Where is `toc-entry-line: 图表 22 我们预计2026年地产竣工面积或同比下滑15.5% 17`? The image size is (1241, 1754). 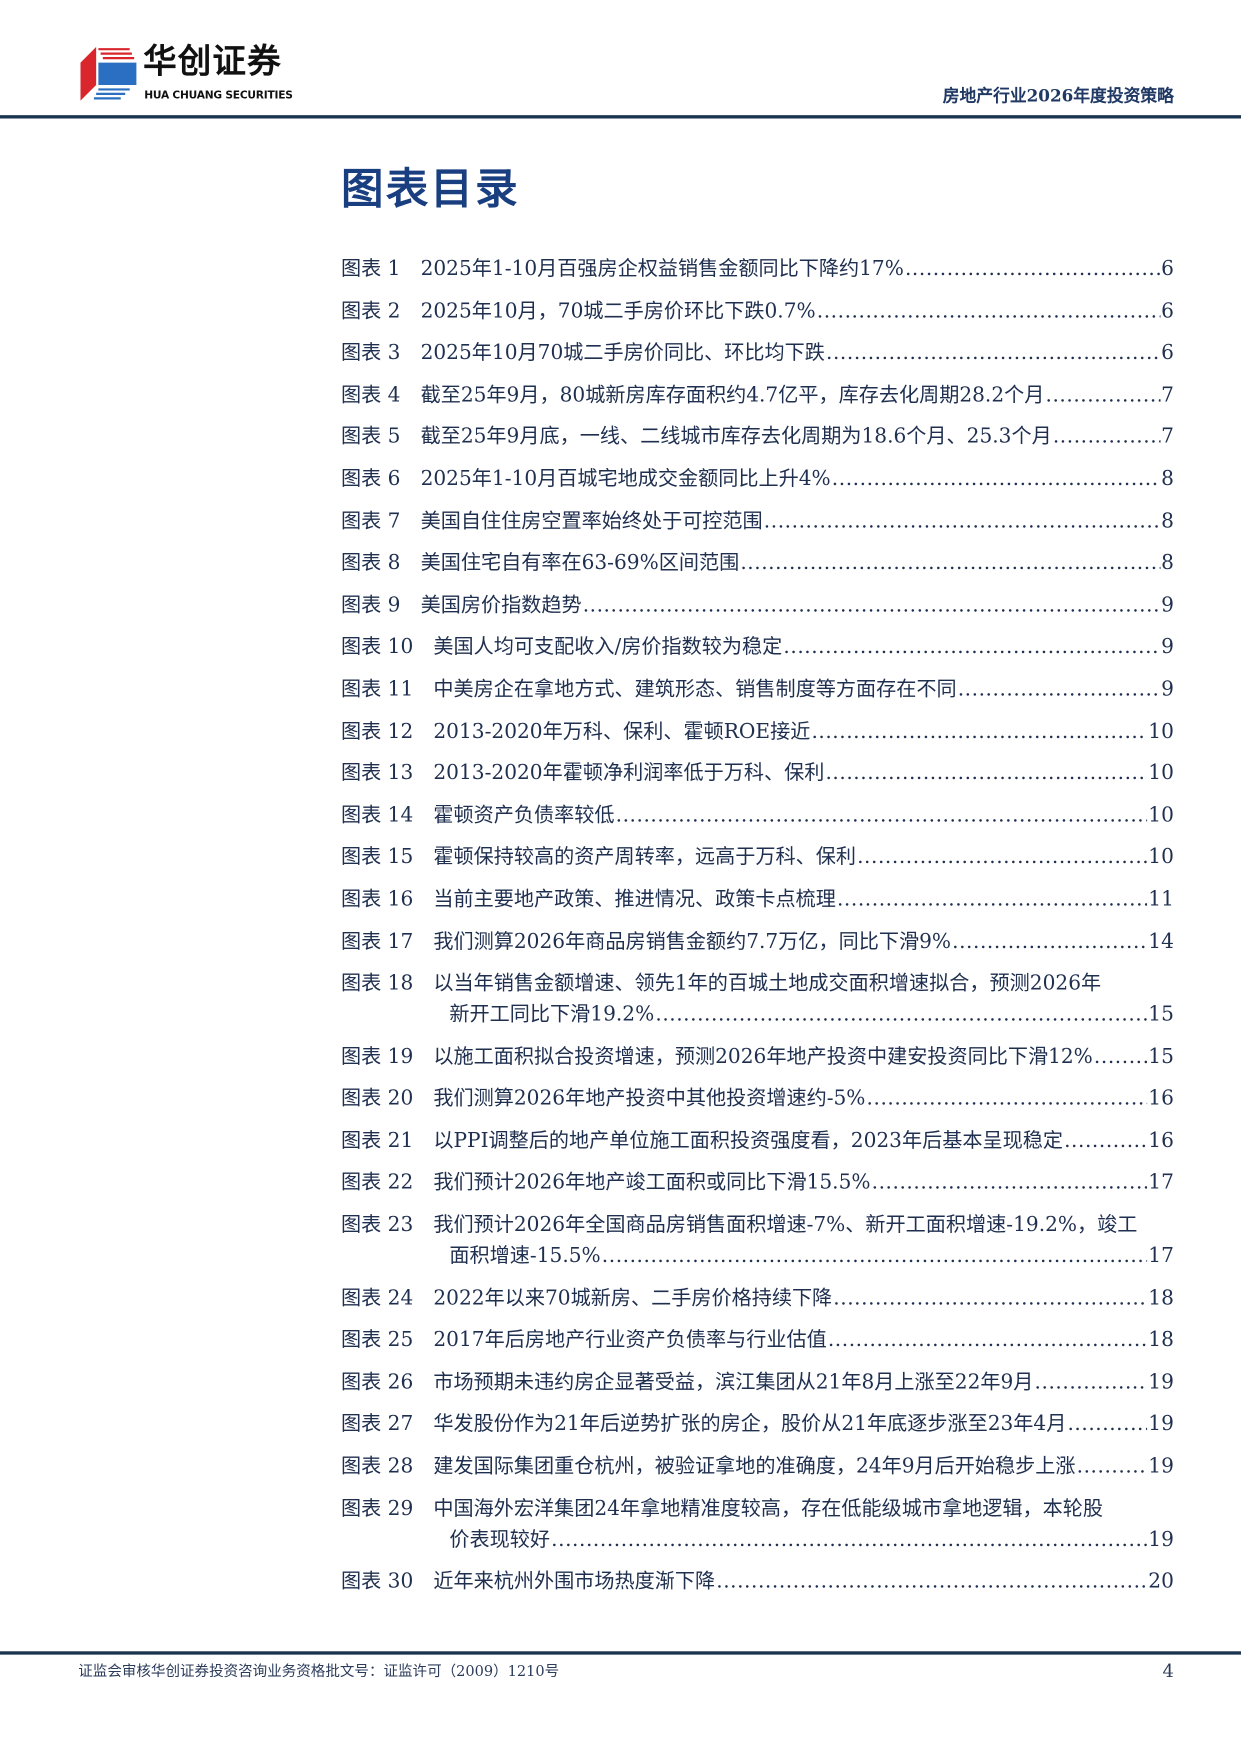
toc-entry-line: 图表 22 我们预计2026年地产竣工面积或同比下滑15.5% 17 is located at coordinates (757, 1183).